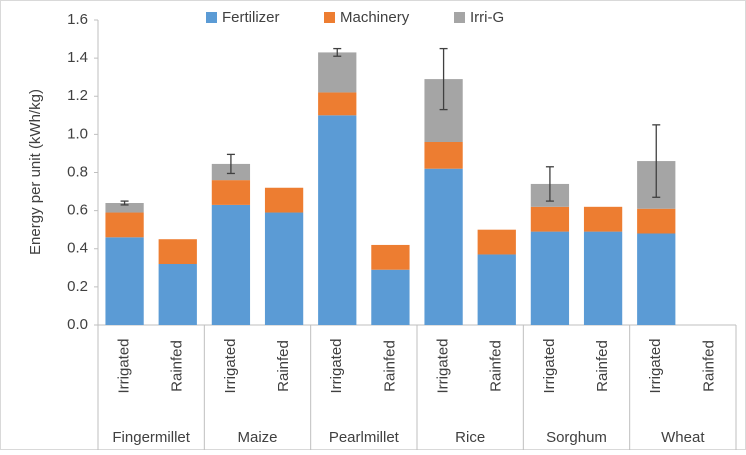  Describe the element at coordinates (77, 95) in the screenshot. I see `y-tick-label: 1.2` at that location.